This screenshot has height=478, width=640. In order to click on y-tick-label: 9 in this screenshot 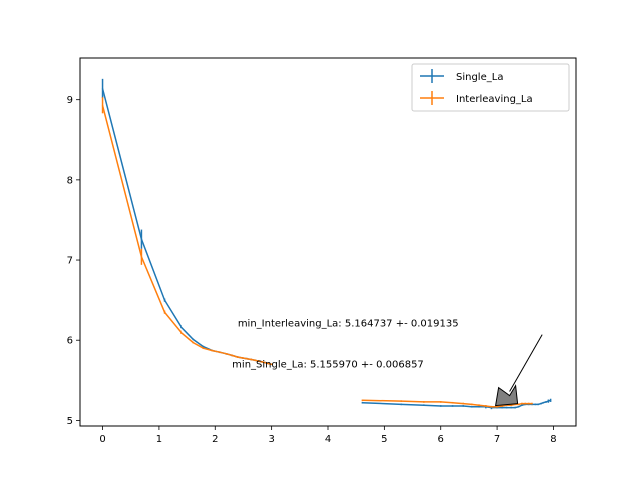, I will do `click(70, 100)`.